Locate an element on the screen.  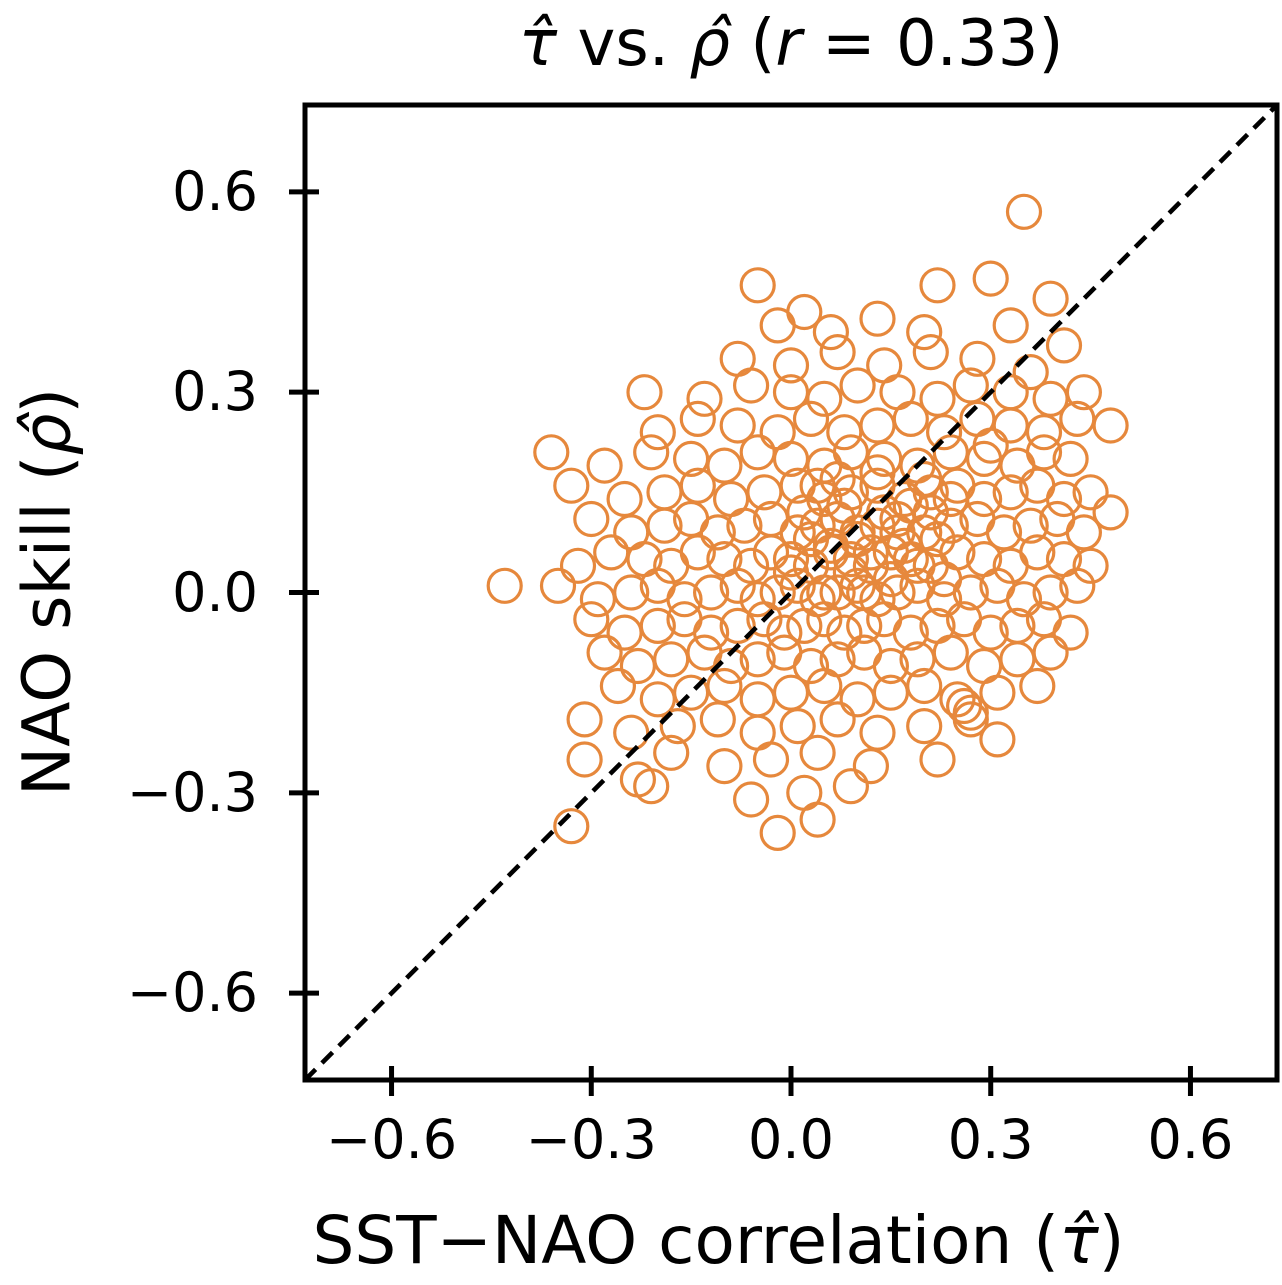
x-axis-label: SST−NAO correlation (τ̂) is located at coordinates (718, 1241).